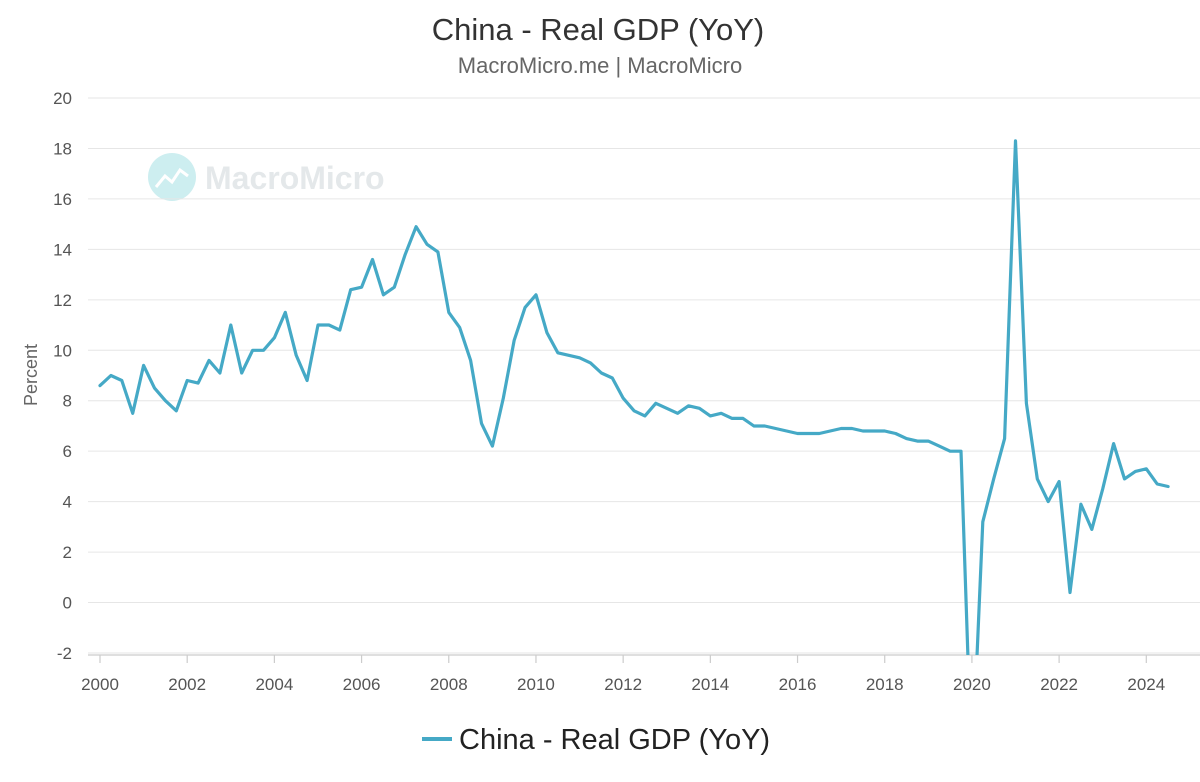 This screenshot has height=782, width=1200. Describe the element at coordinates (187, 684) in the screenshot. I see `x-tick-label: 2002` at that location.